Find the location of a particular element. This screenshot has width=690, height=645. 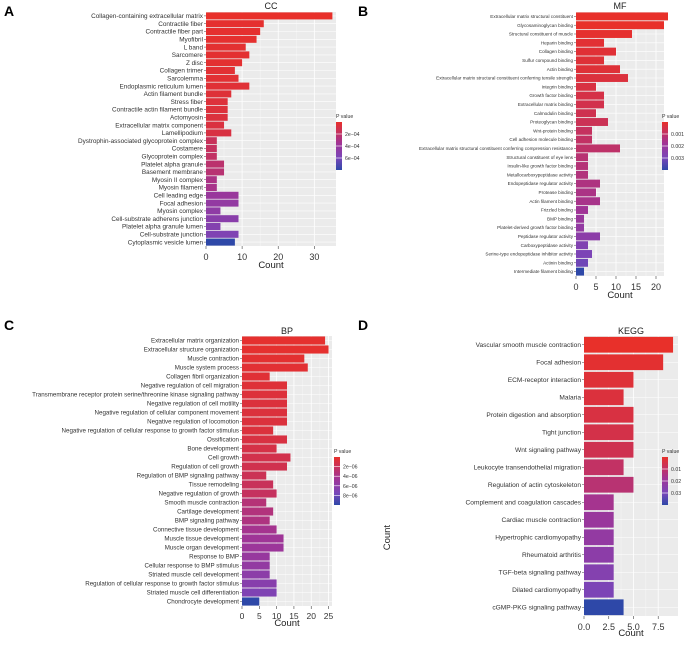

x-tick-label: 20 is located at coordinates (311, 616).